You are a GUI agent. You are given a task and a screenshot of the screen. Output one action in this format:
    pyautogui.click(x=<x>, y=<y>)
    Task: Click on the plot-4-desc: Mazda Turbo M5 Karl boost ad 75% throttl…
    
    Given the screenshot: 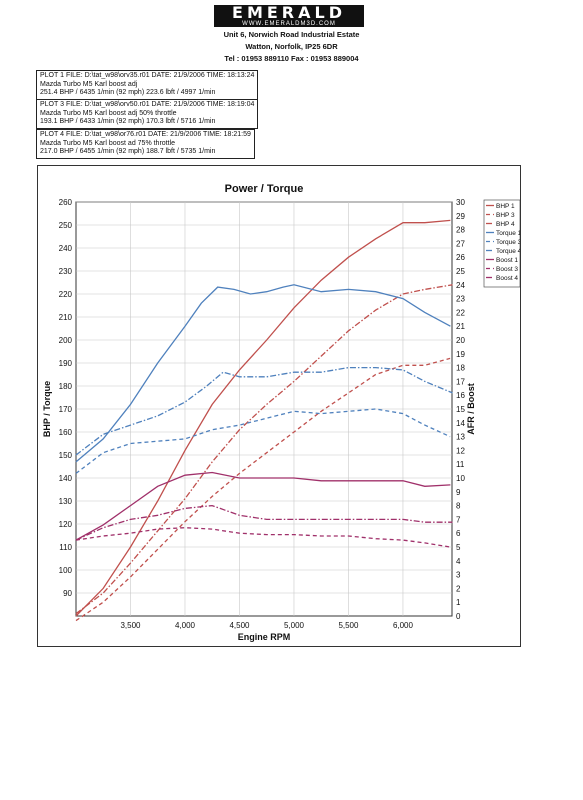 What is the action you would take?
    pyautogui.click(x=108, y=143)
    